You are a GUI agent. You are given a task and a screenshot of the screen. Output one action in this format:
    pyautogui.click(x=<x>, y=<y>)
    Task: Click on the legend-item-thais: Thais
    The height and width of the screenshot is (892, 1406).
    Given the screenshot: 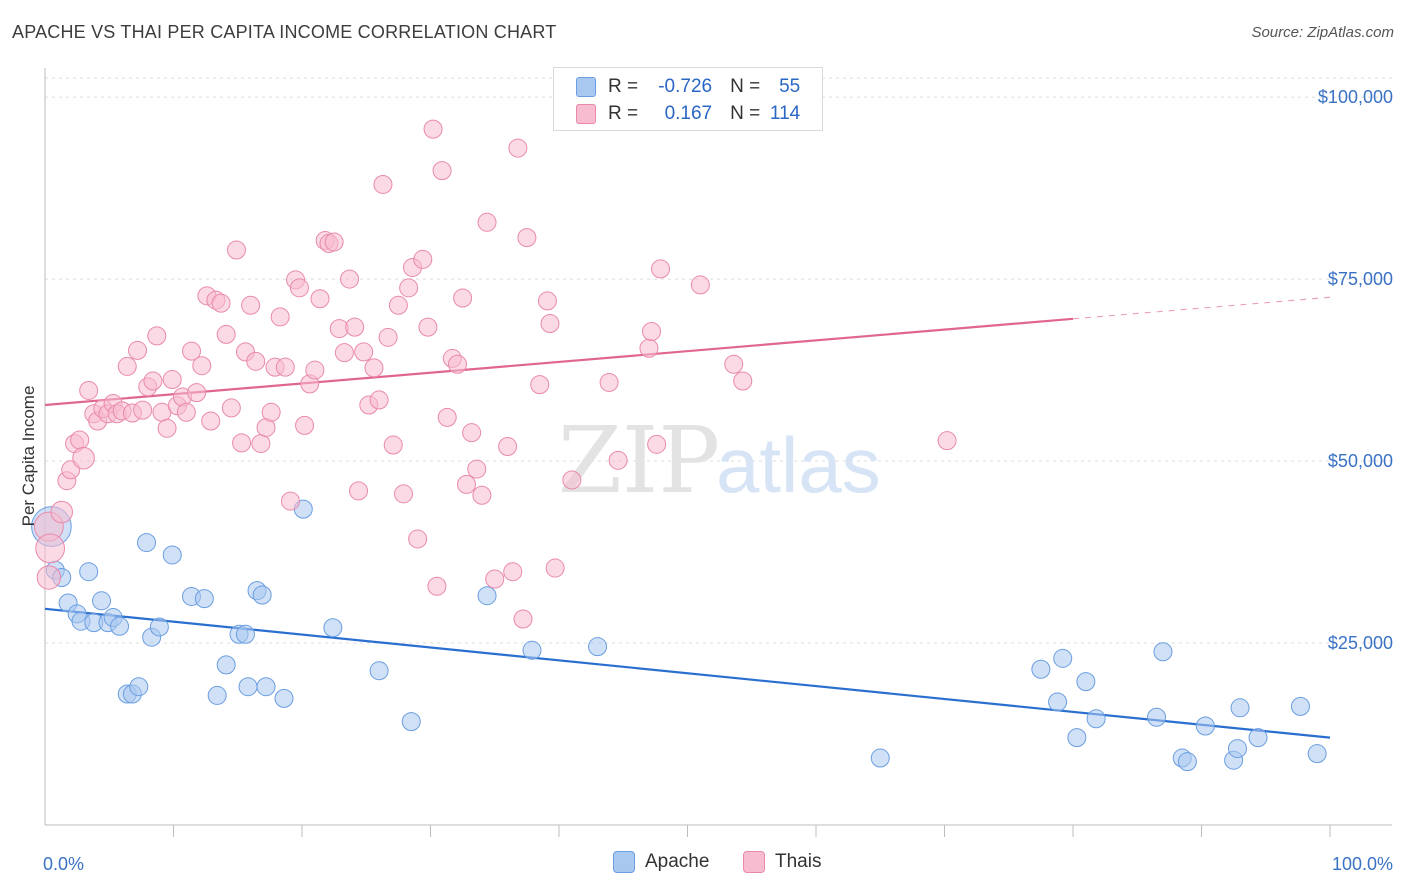 What is the action you would take?
    pyautogui.click(x=782, y=862)
    